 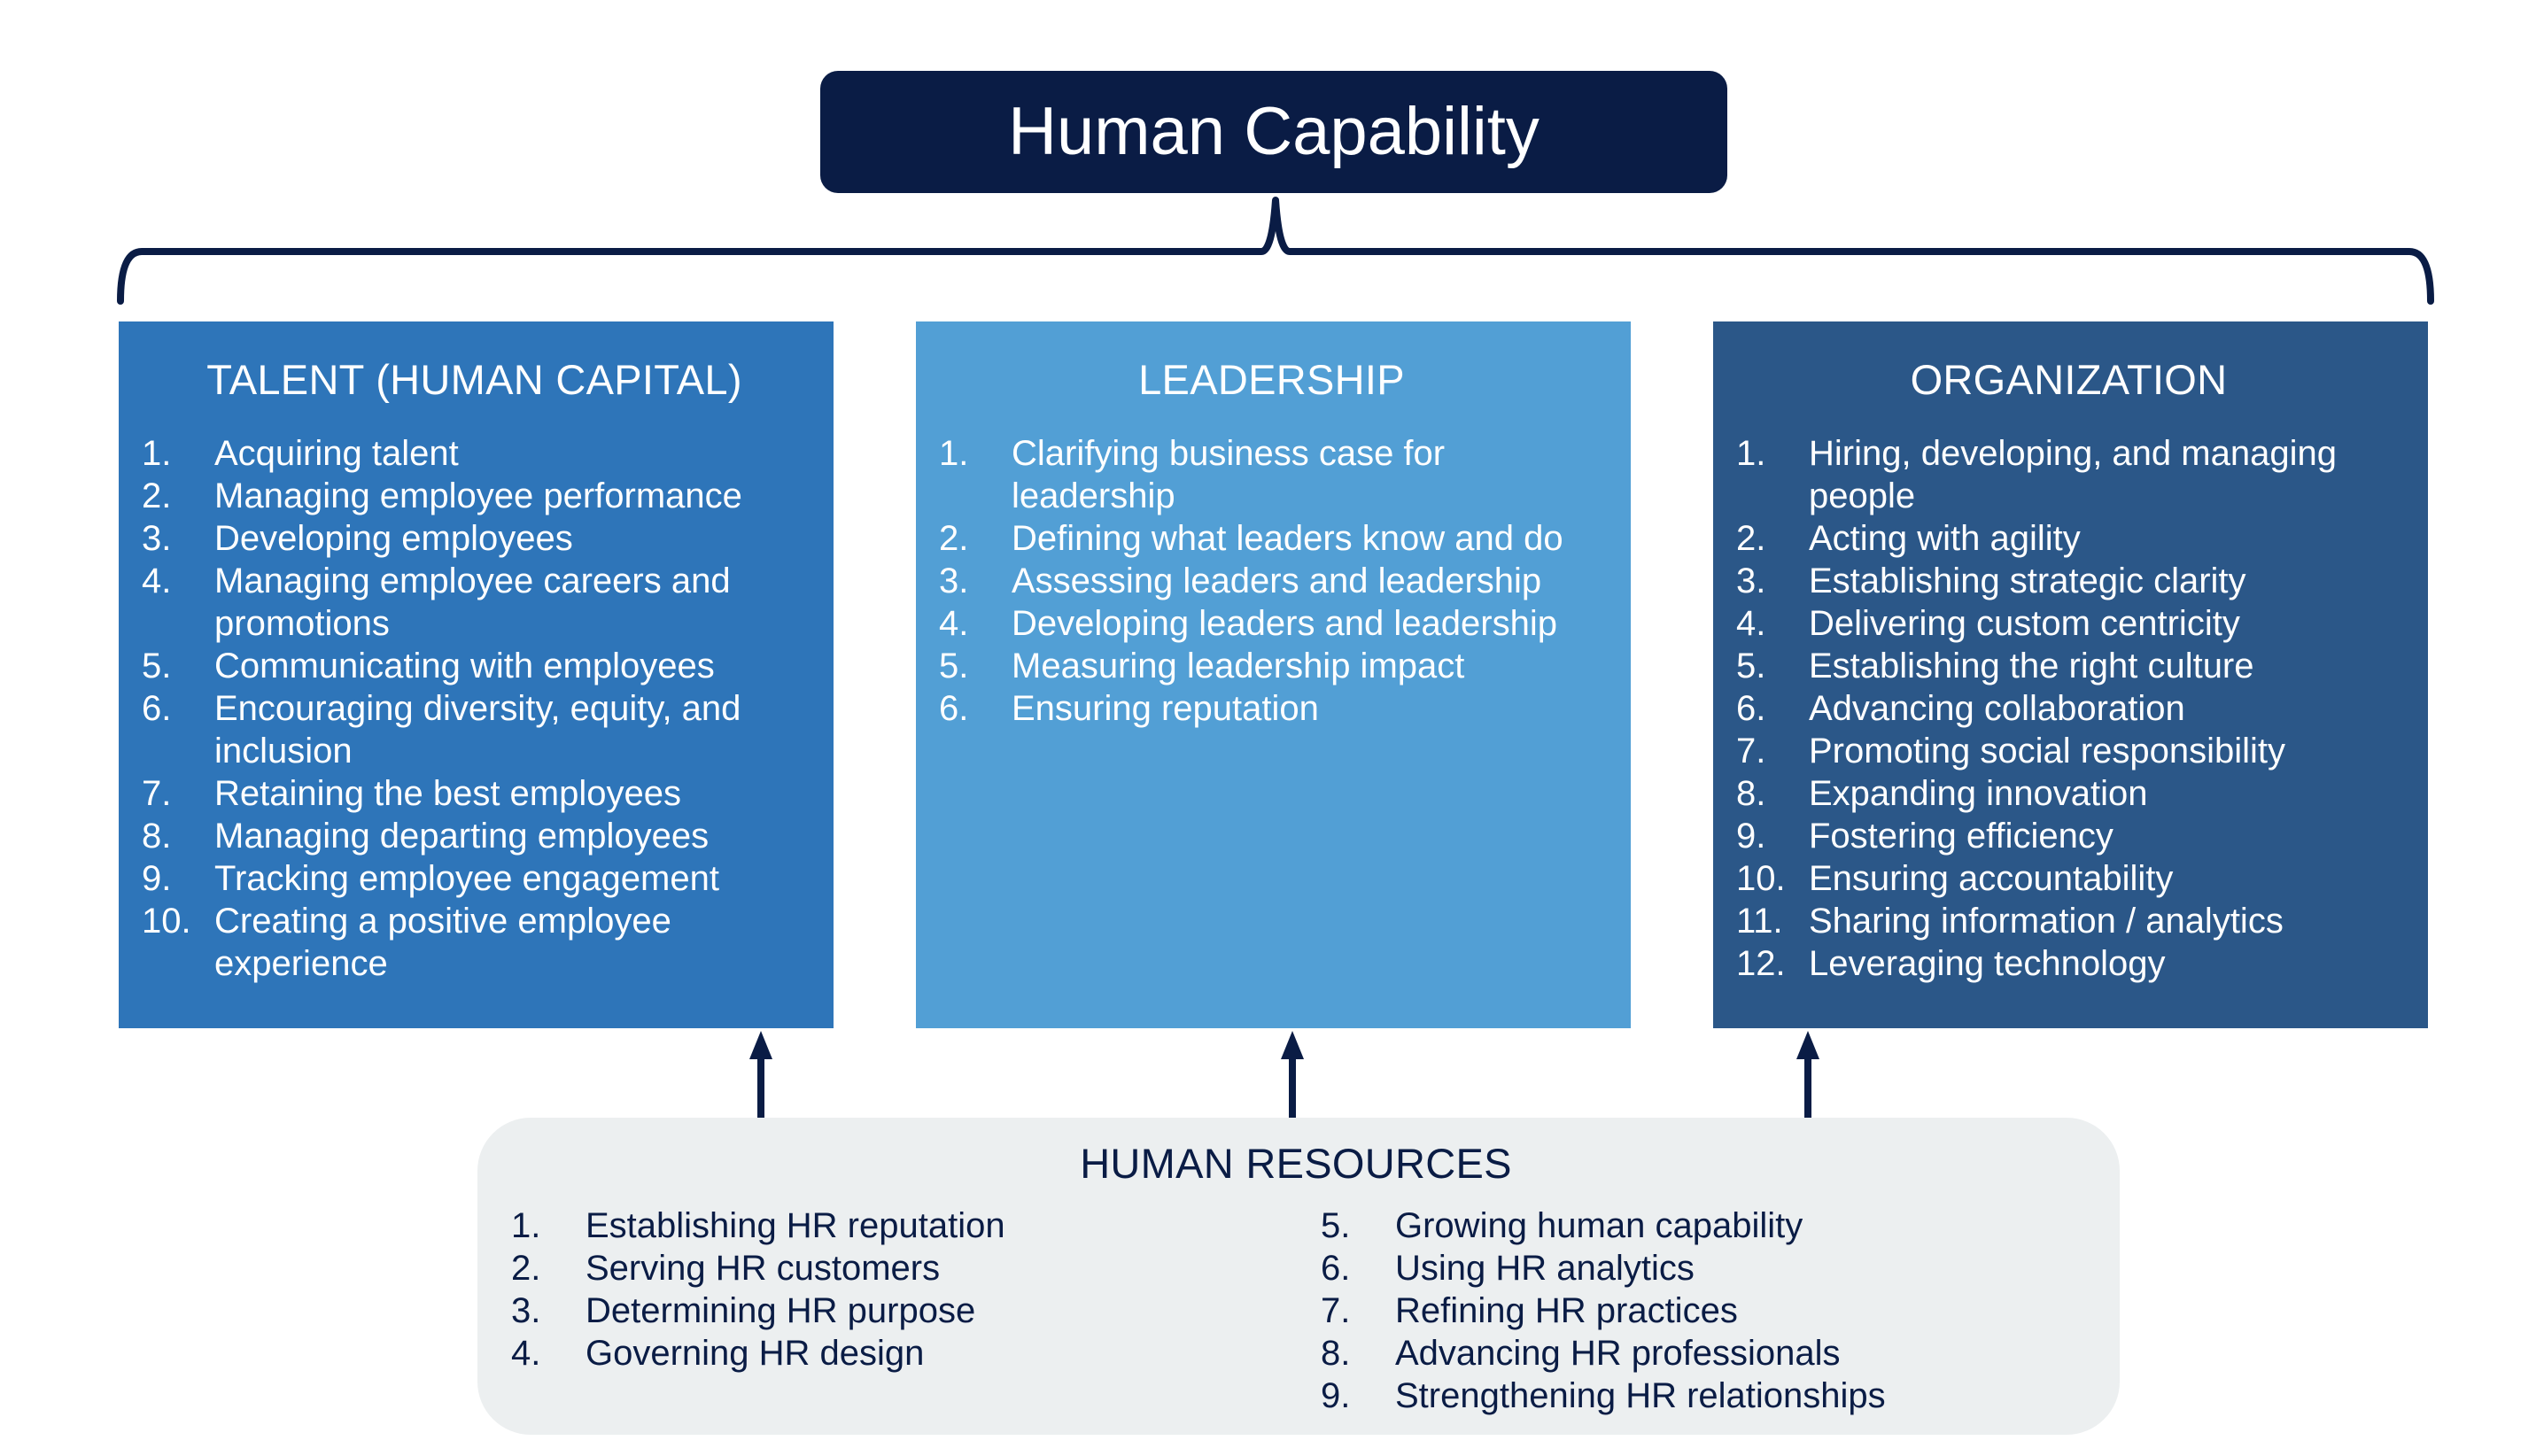 I want to click on list-item-text: Acting with agility, so click(x=1945, y=538).